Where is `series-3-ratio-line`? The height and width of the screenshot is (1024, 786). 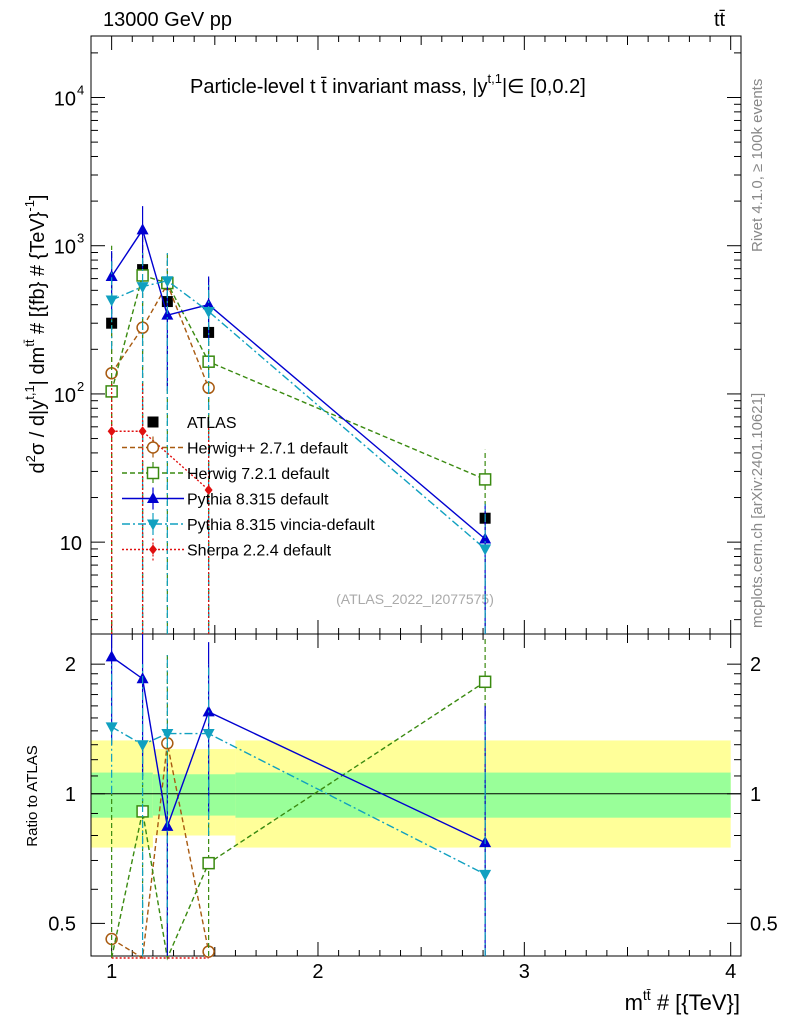 series-3-ratio-line is located at coordinates (298, 800).